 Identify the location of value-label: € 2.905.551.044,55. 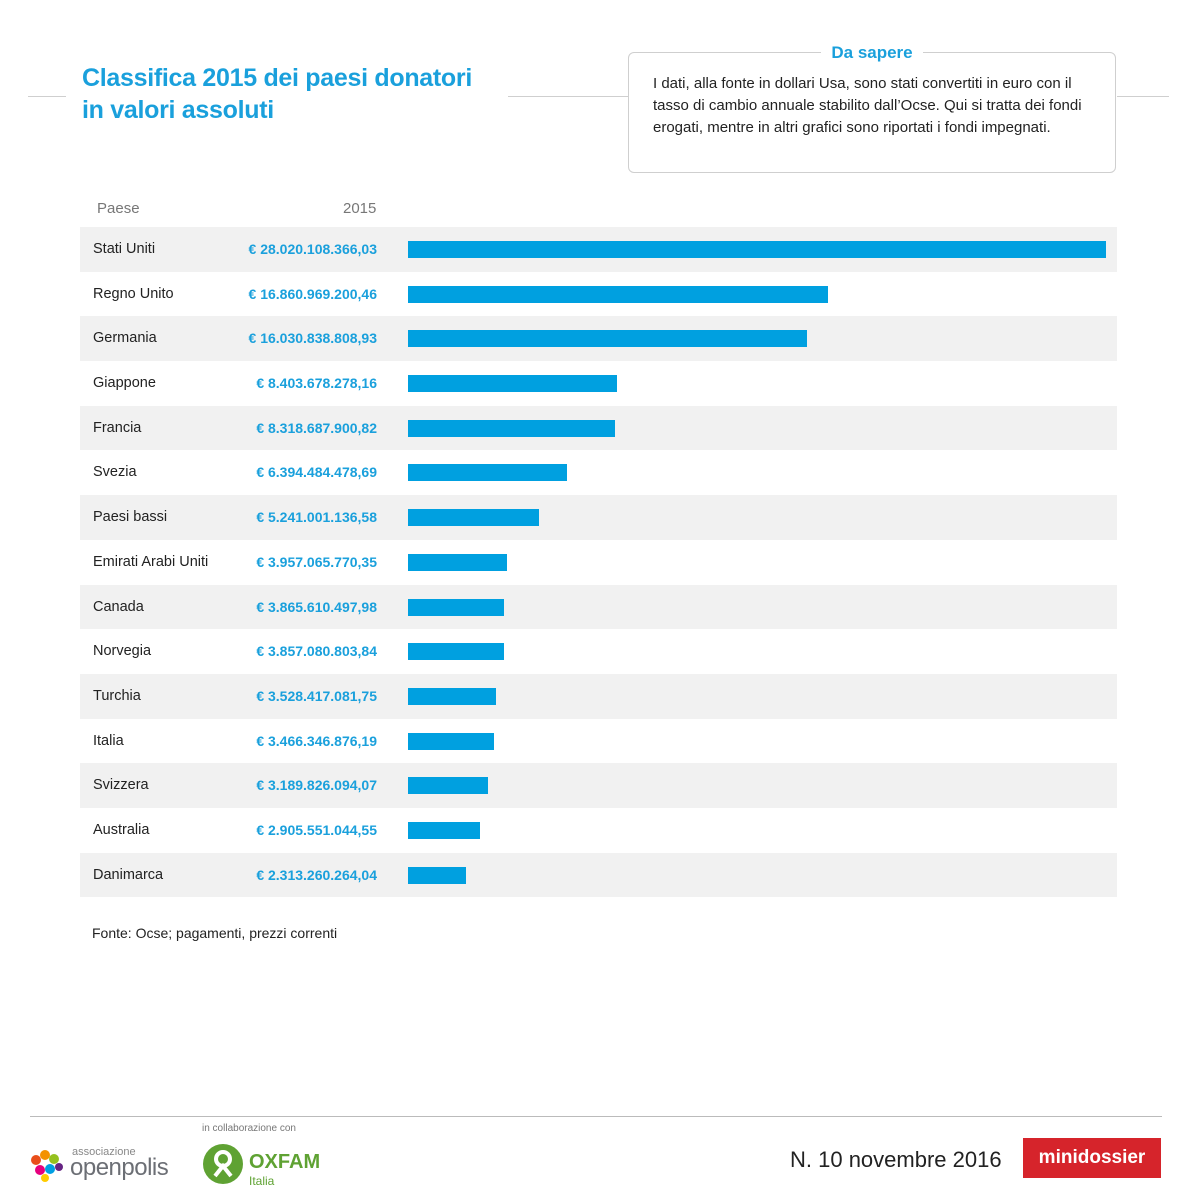
(316, 829).